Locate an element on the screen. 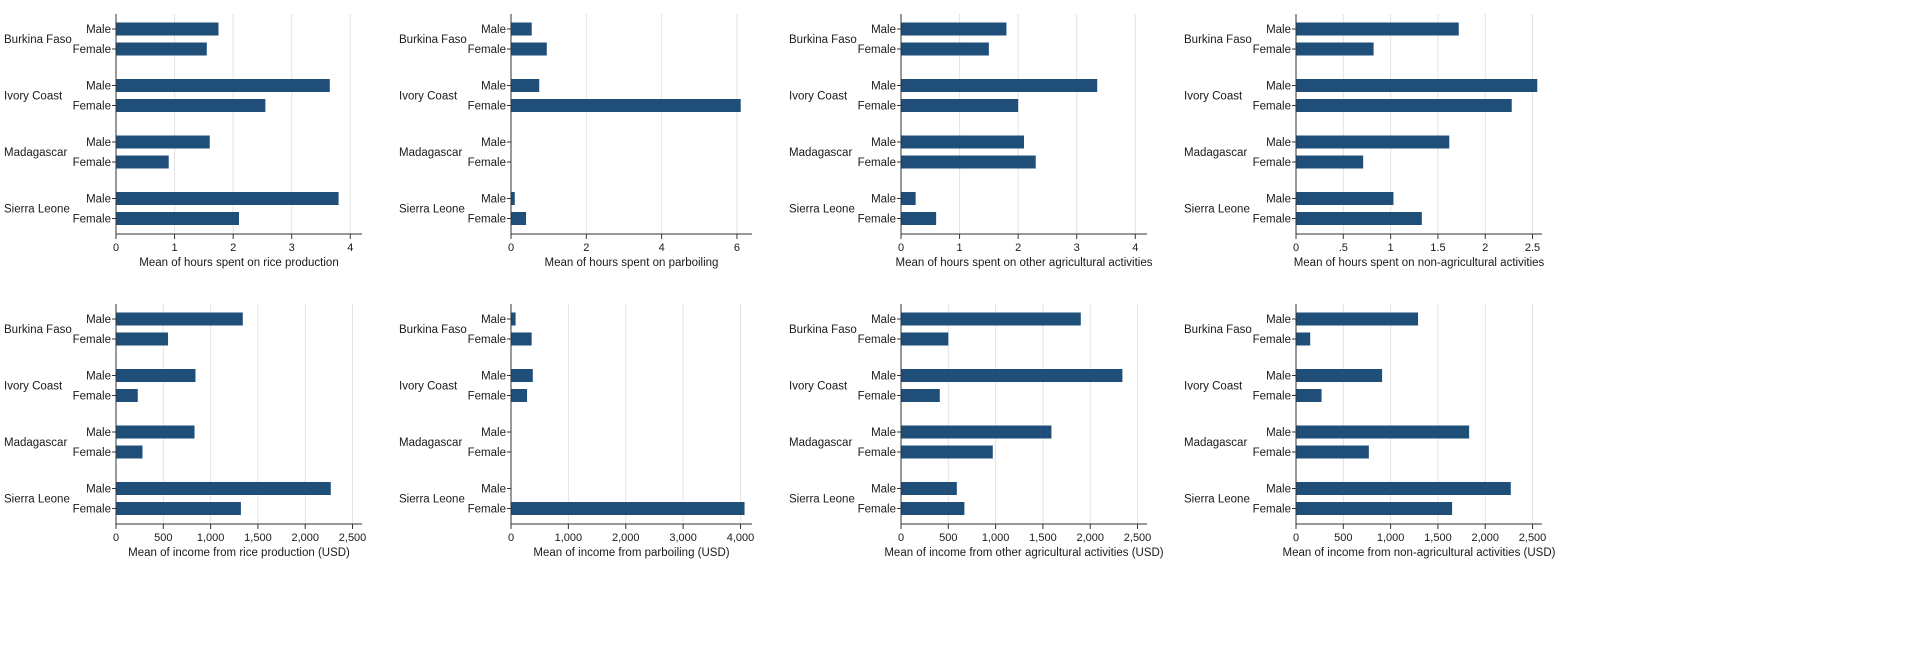  x-tick-label: 2,500 is located at coordinates (1533, 538).